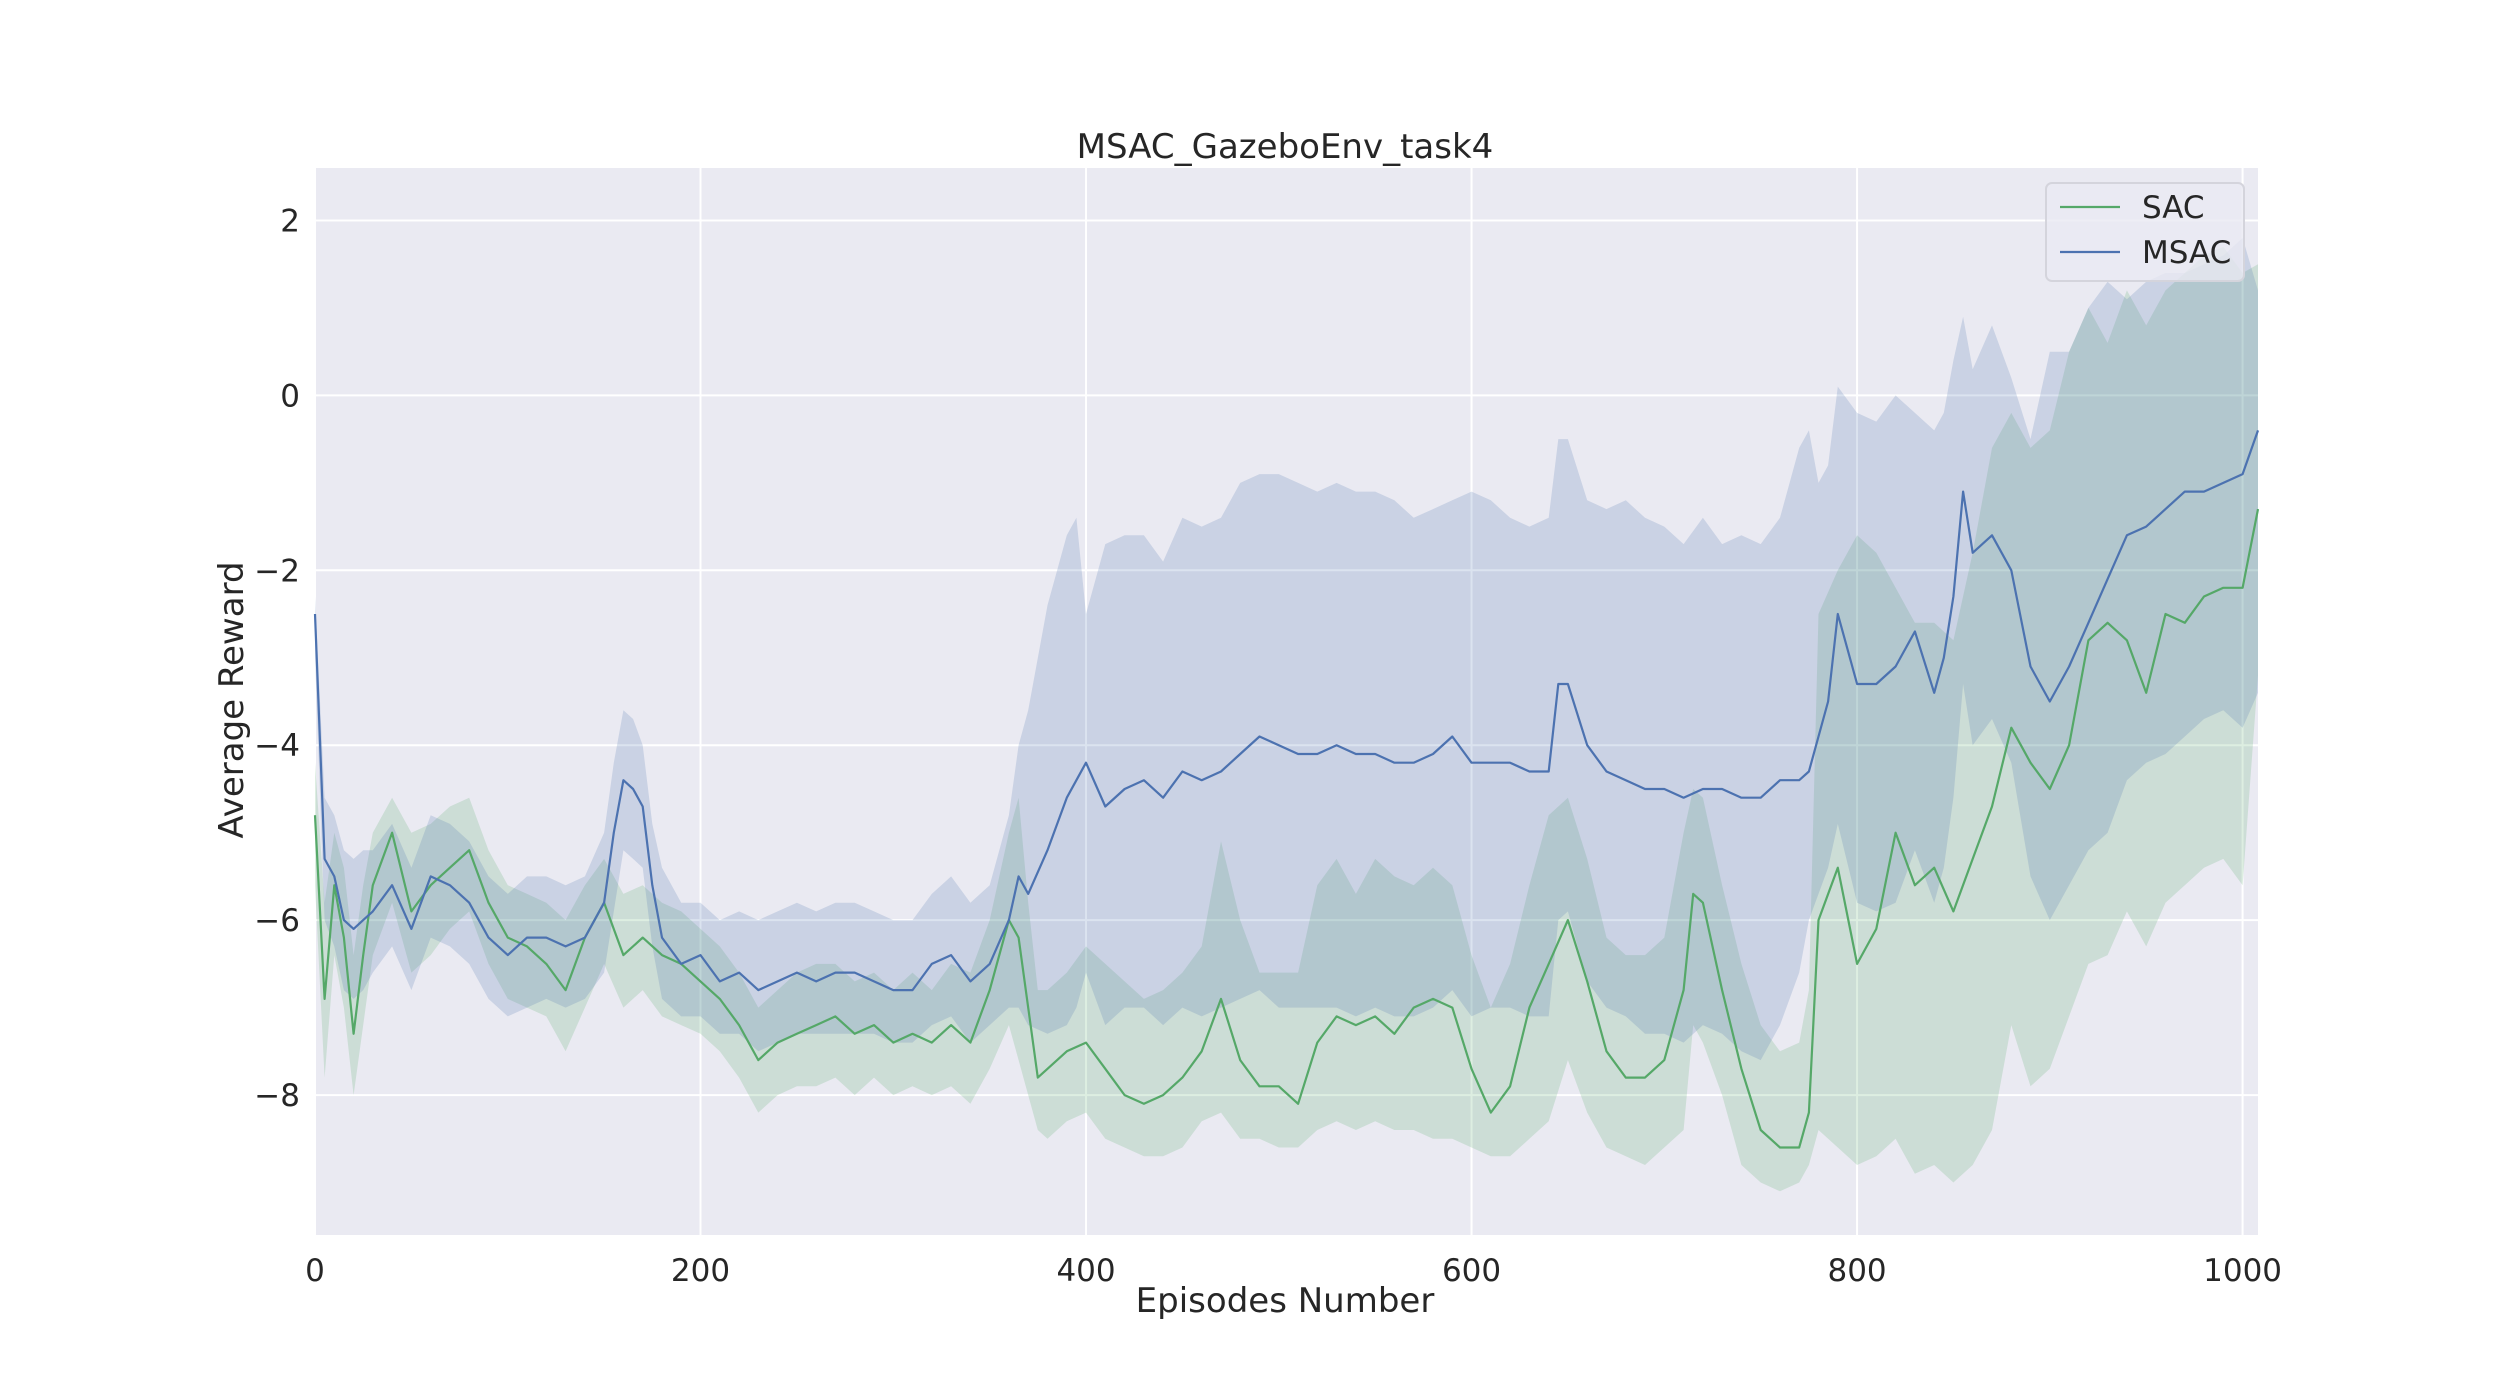  I want to click on x-tick-label: 600, so click(1471, 1271).